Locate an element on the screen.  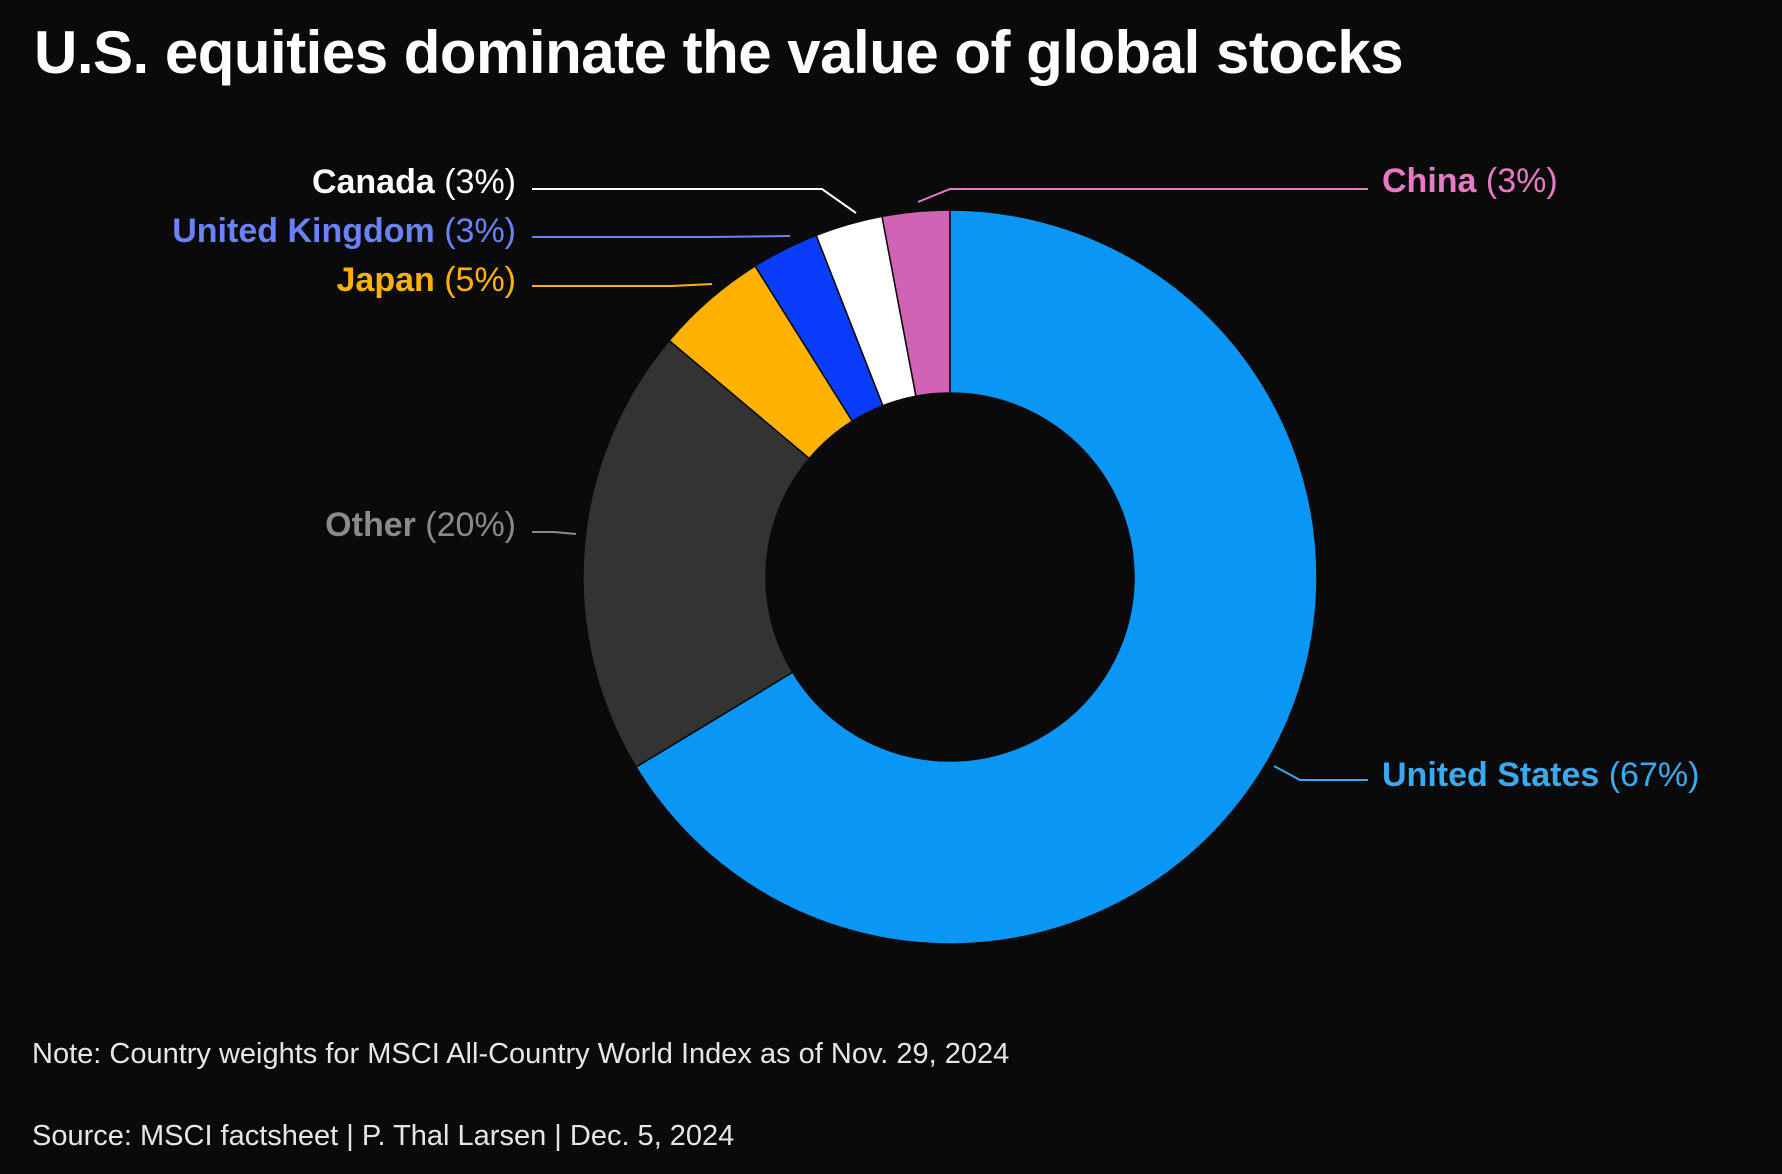
label-uk: United Kingdom (3%) is located at coordinates (344, 231).